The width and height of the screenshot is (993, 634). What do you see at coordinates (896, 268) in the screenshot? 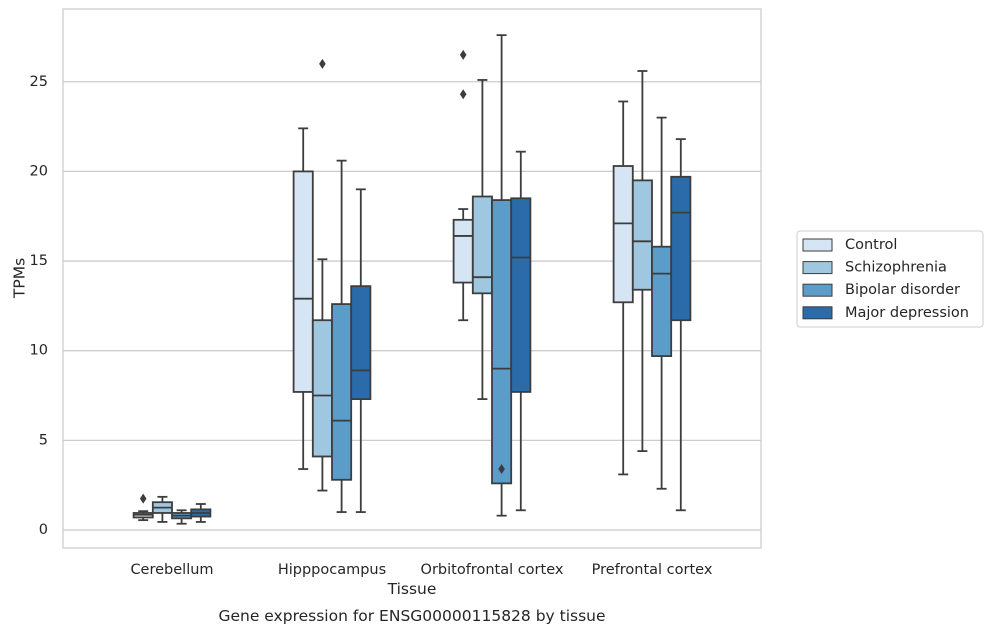
I see `legend-label: Schizophrenia` at bounding box center [896, 268].